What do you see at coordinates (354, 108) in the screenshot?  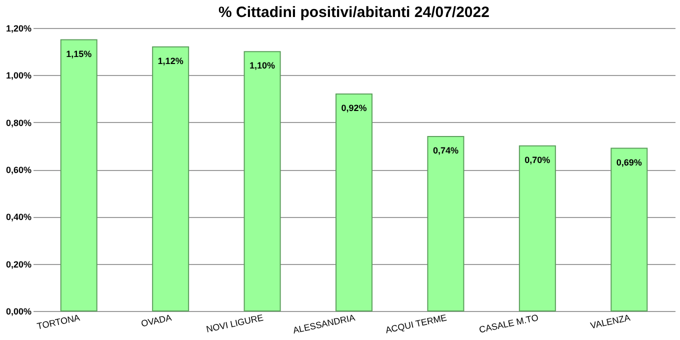 I see `data-label: 0,92%` at bounding box center [354, 108].